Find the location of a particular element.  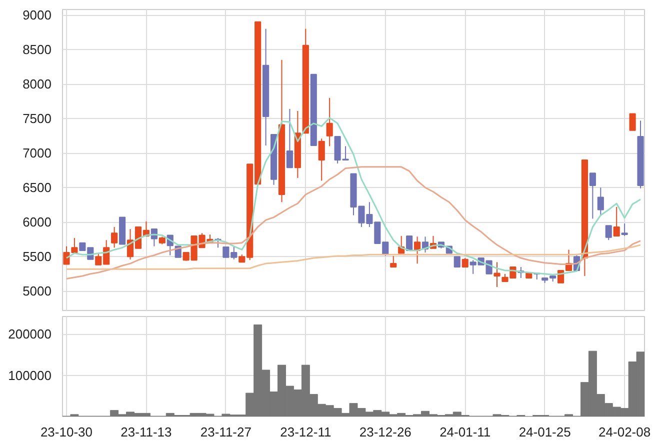

x-tick-label: 24-01-25 is located at coordinates (544, 432).